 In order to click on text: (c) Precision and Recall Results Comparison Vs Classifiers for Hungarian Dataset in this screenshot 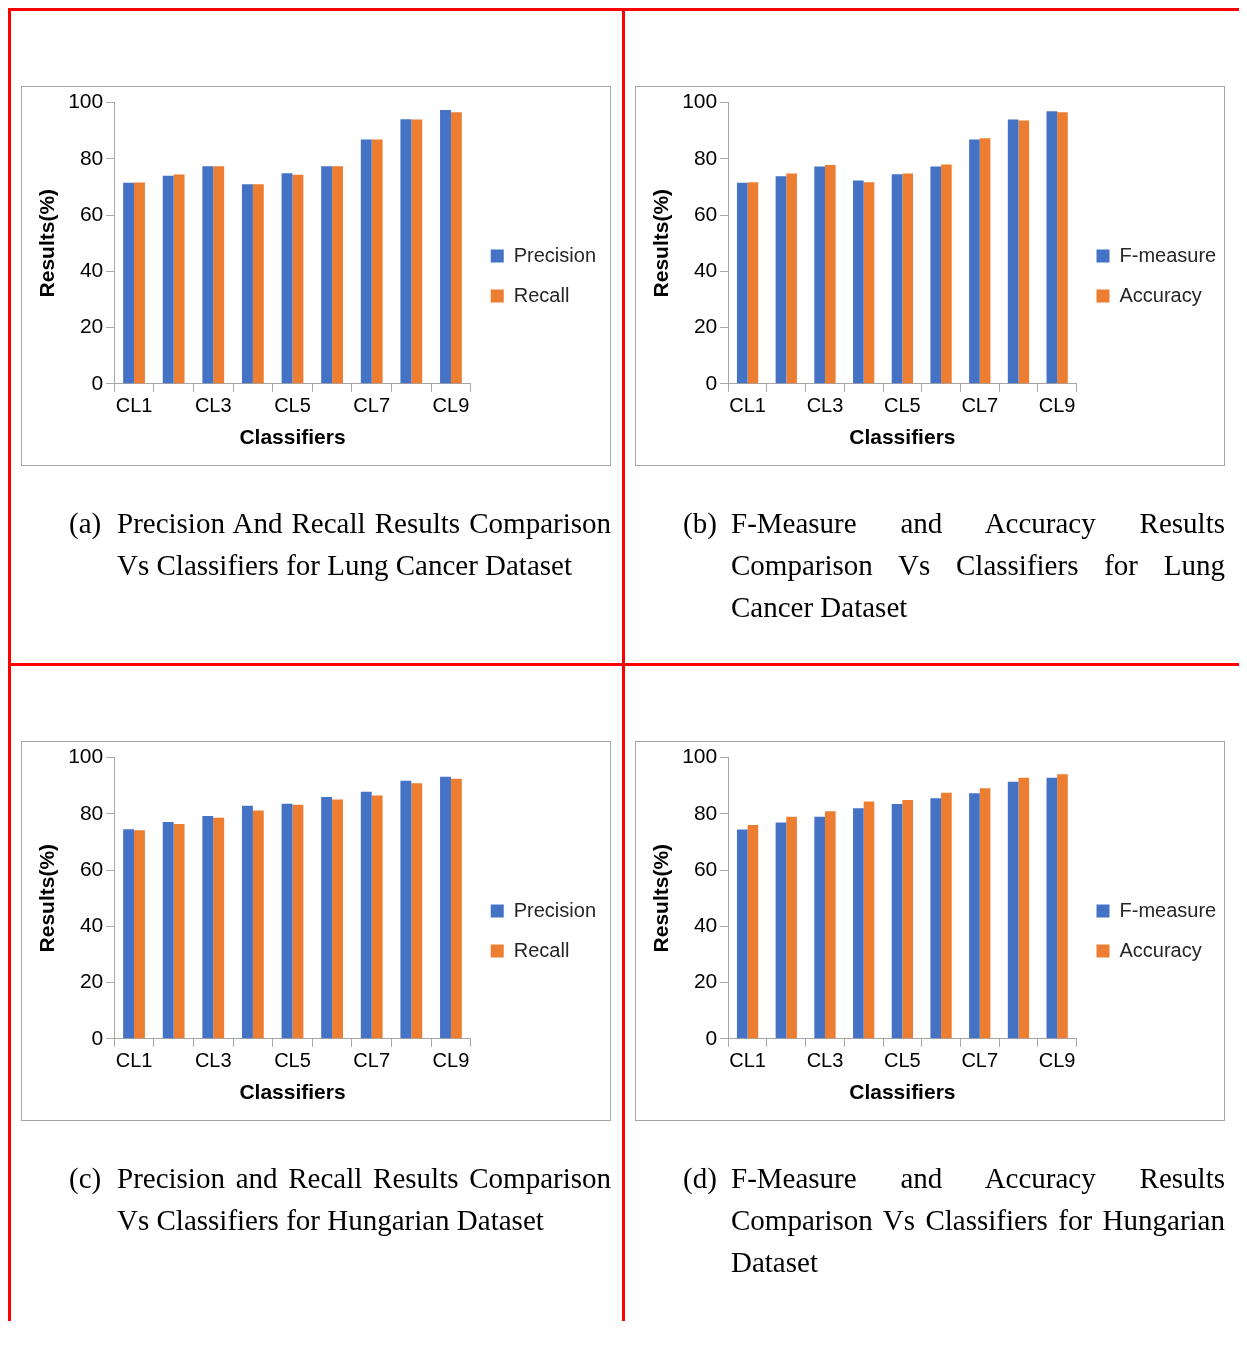, I will do `click(340, 1199)`.